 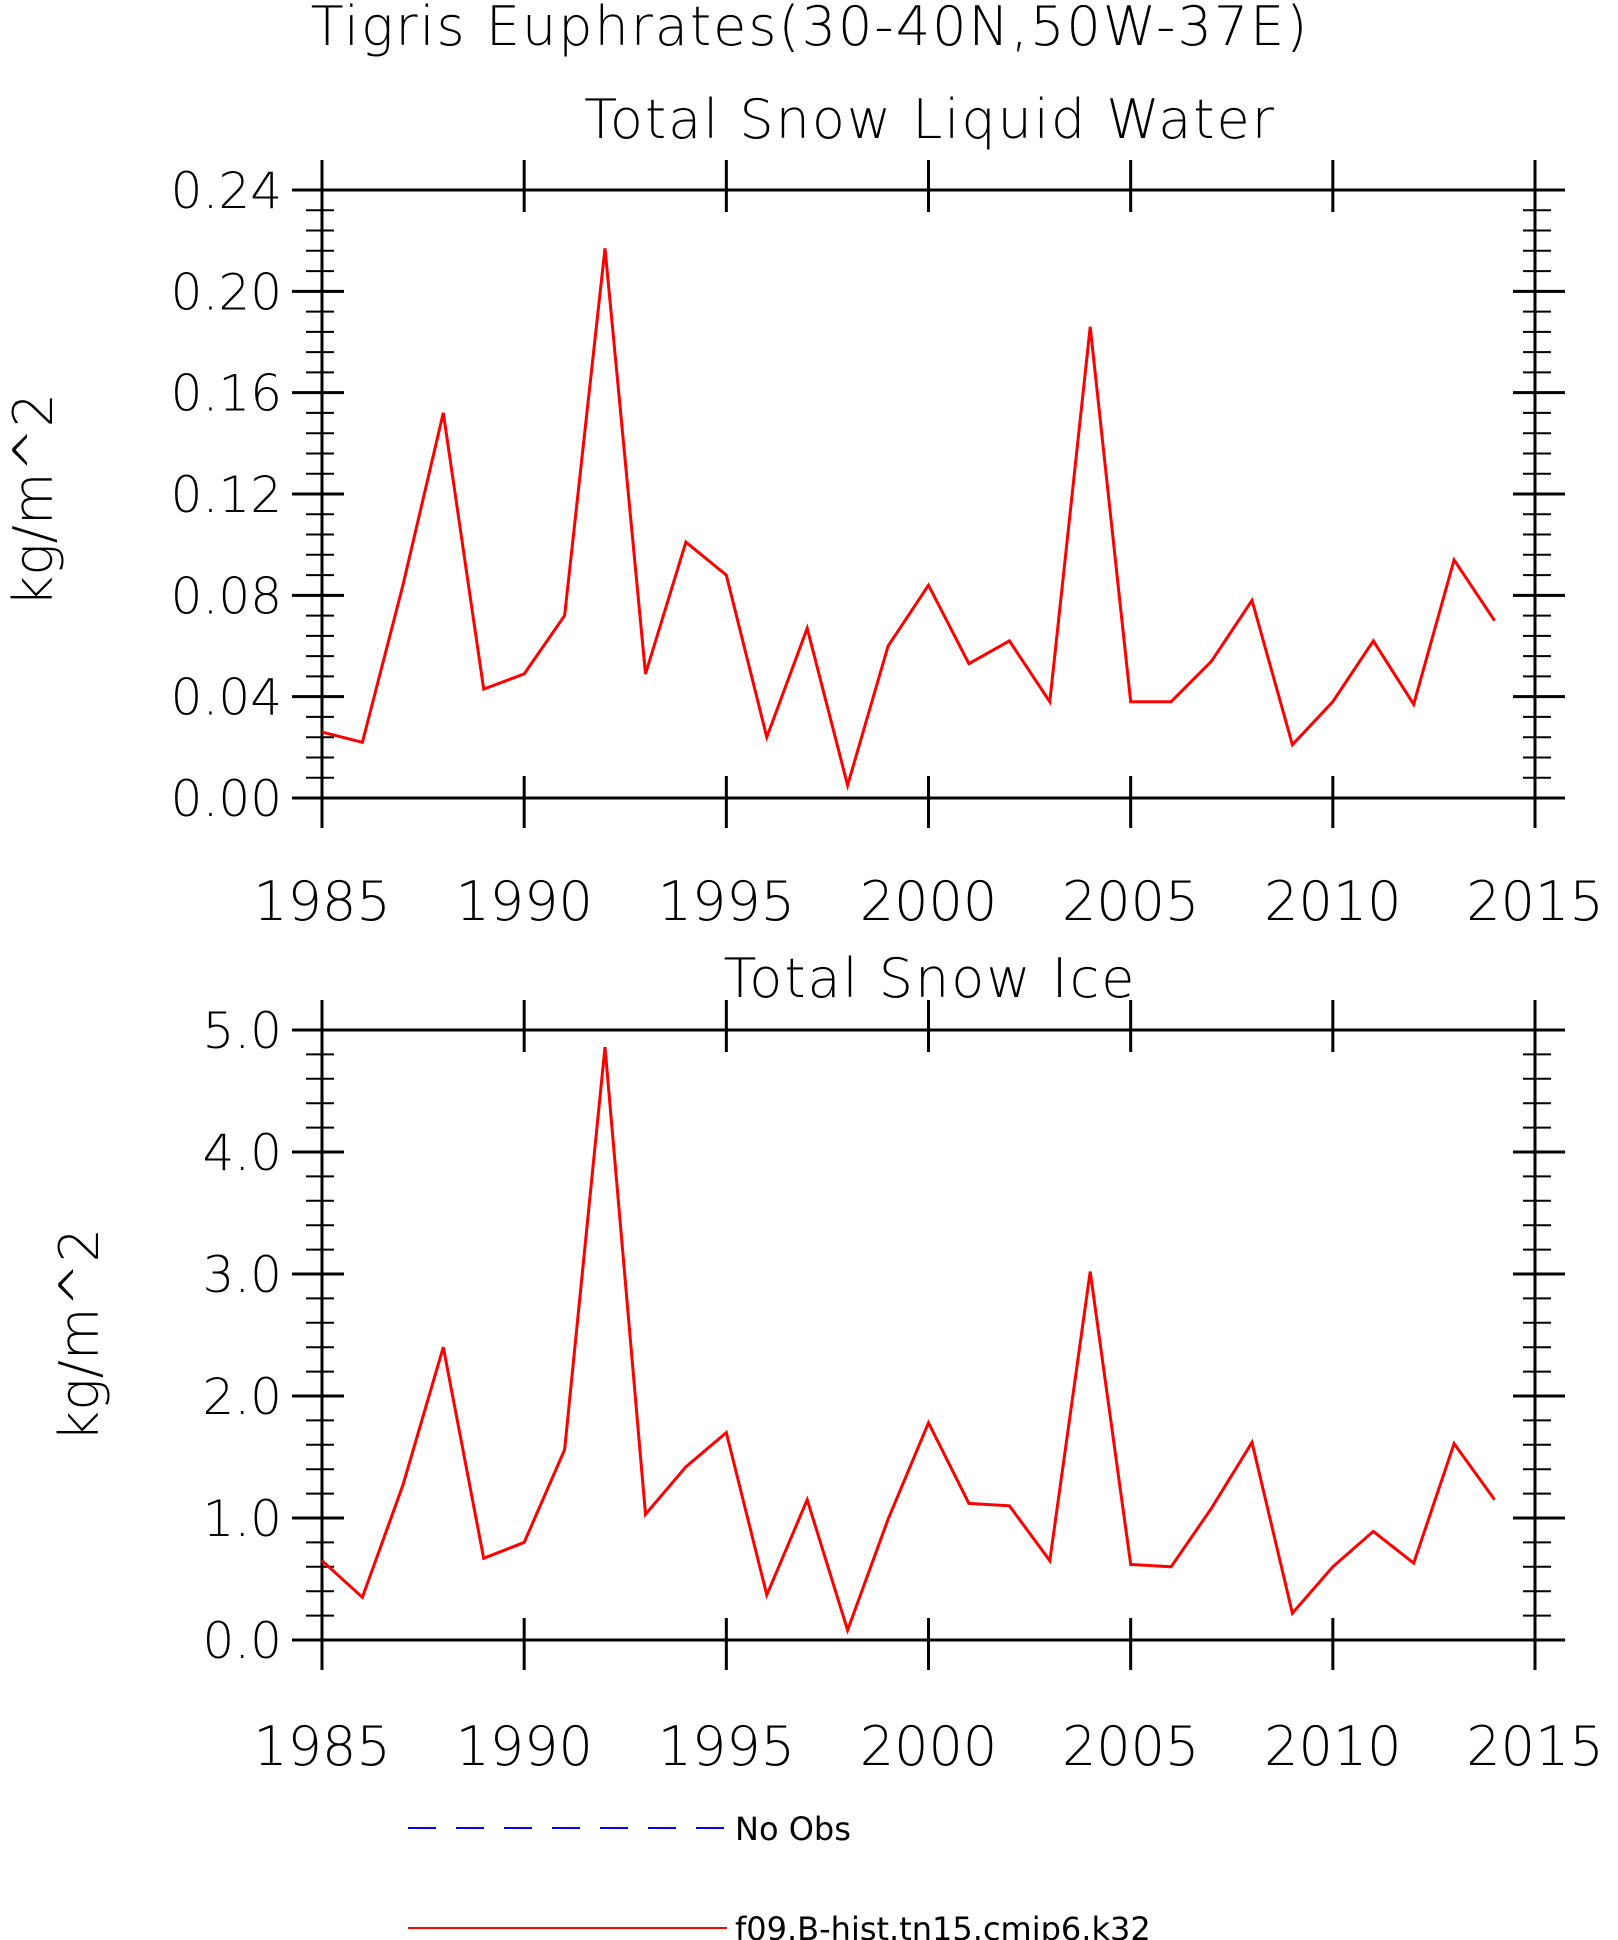 What do you see at coordinates (226, 596) in the screenshot?
I see `y-tick-label: 0.08` at bounding box center [226, 596].